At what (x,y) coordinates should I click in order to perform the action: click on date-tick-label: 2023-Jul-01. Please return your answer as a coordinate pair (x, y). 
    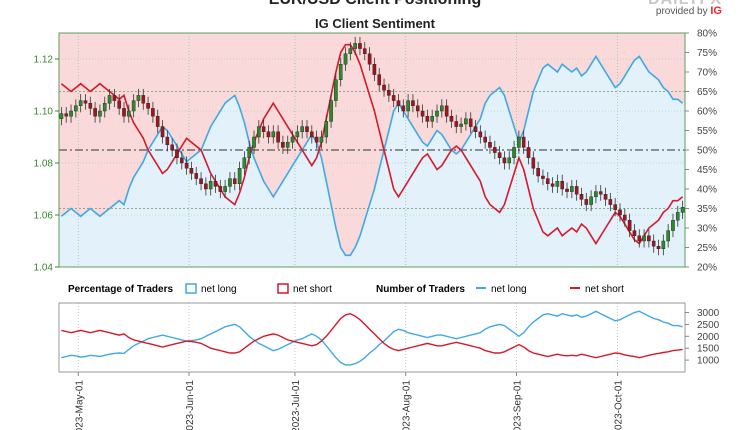
    Looking at the image, I should click on (296, 405).